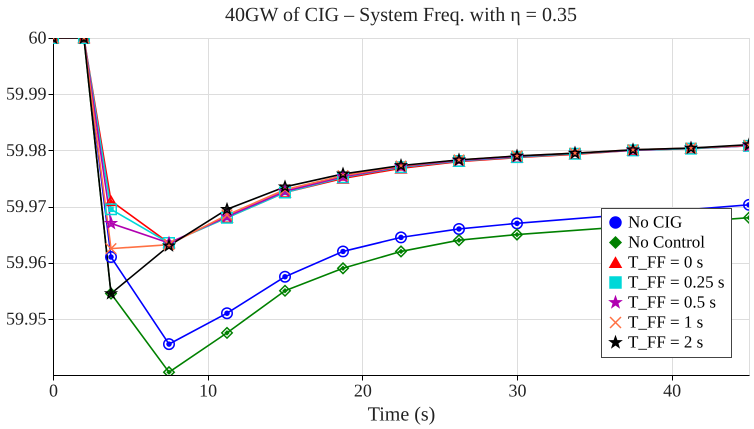 This screenshot has height=429, width=754. I want to click on x-tick-label: 30, so click(517, 390).